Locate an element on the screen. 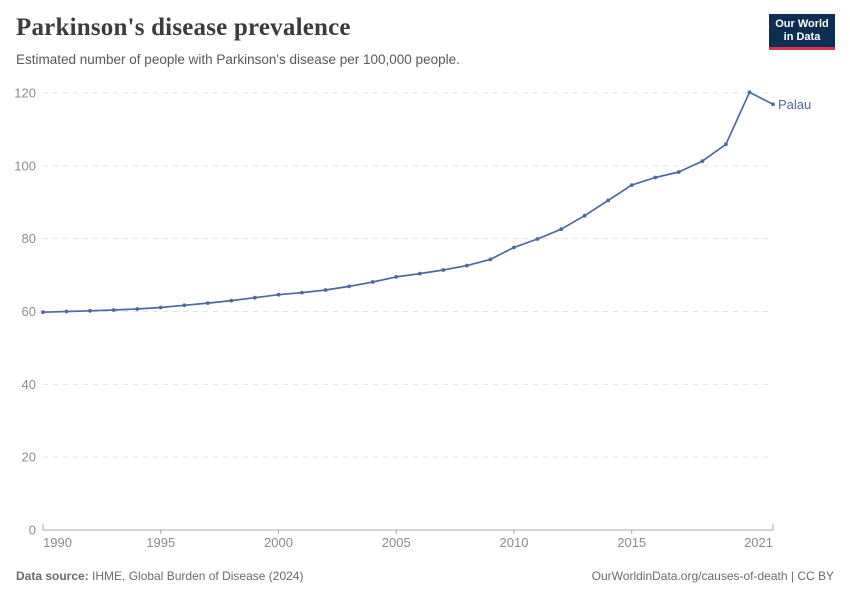 Image resolution: width=850 pixels, height=600 pixels. data-point-2000 is located at coordinates (278, 294).